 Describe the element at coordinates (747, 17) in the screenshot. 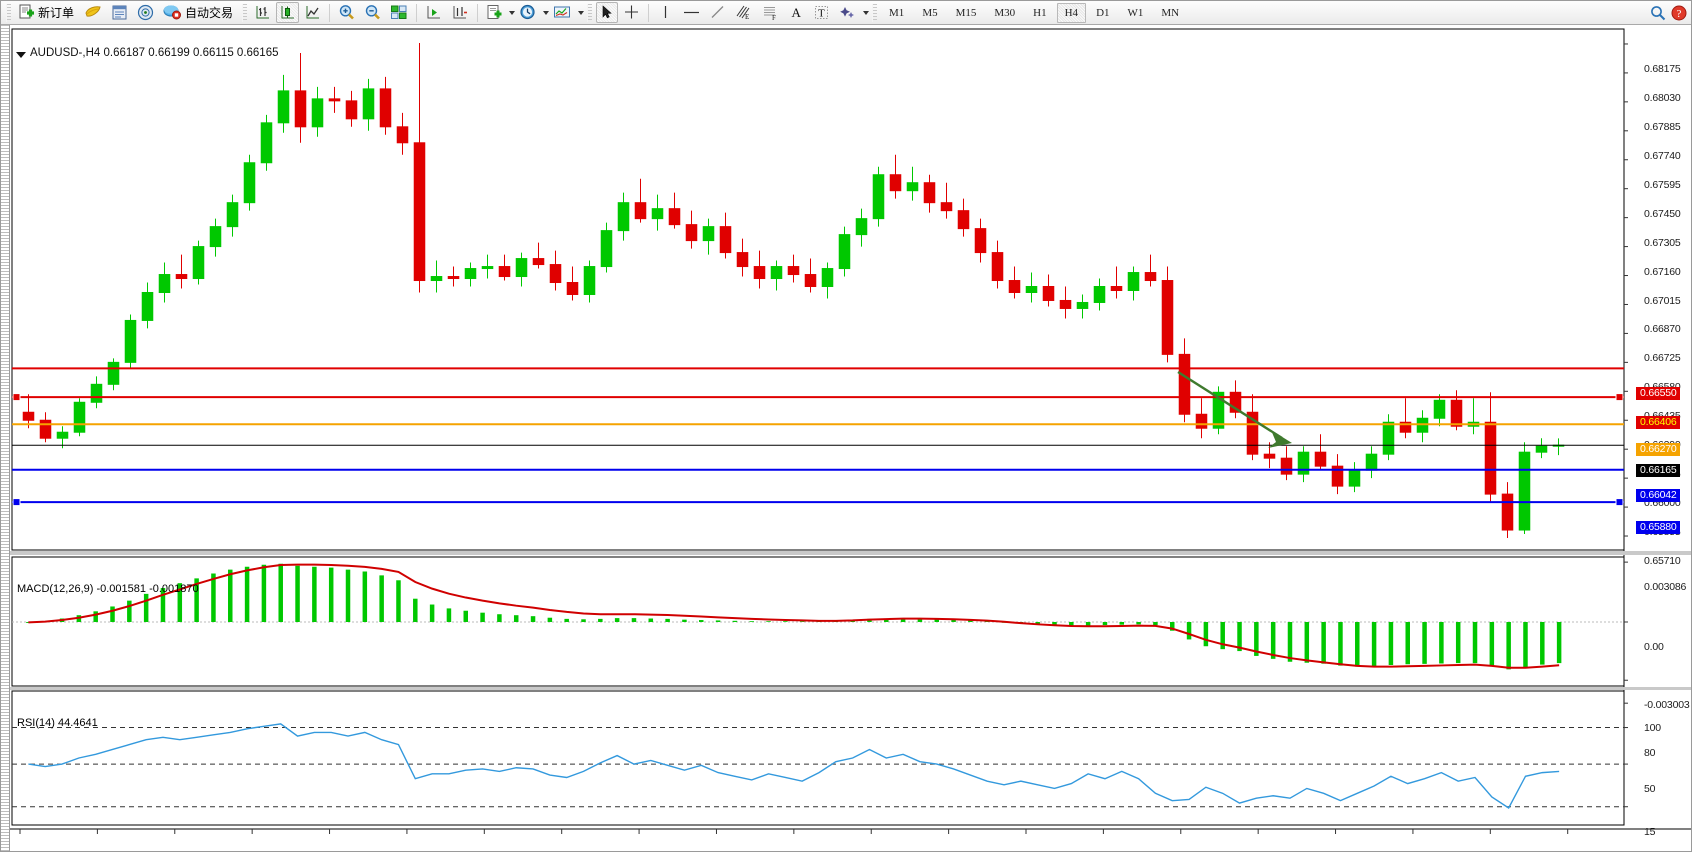

I see `svg-text: E` at that location.